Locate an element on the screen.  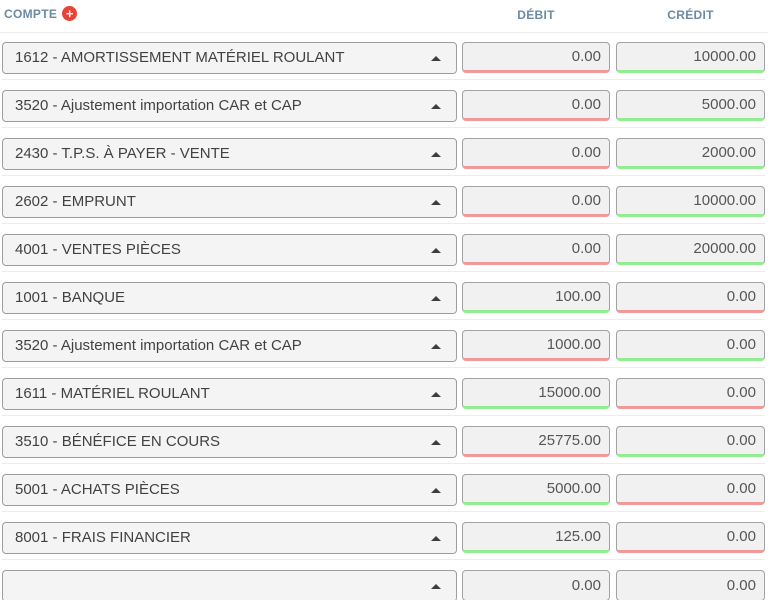
journal-entry-row: 3510 - BÉNÉFICE EN COURS is located at coordinates (383, 445).